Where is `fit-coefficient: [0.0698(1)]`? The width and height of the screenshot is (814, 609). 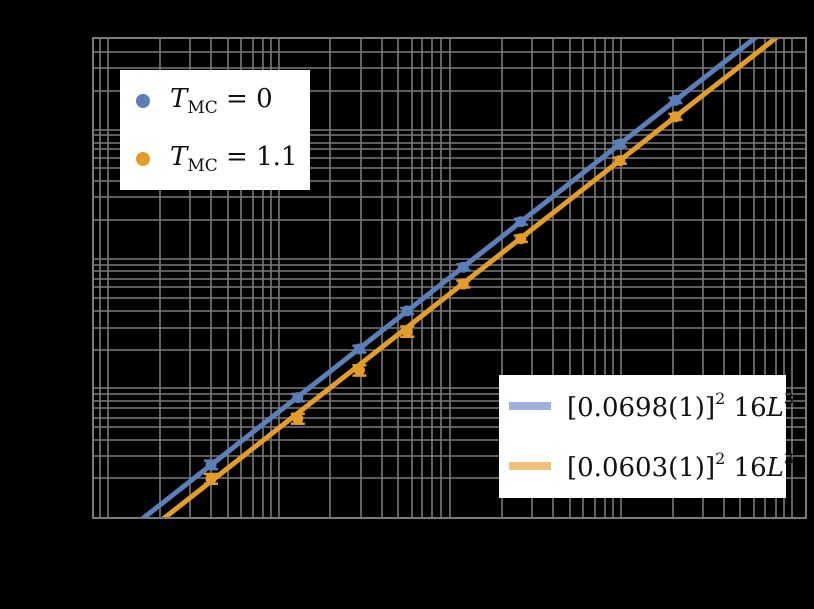 fit-coefficient: [0.0698(1)] is located at coordinates (641, 408).